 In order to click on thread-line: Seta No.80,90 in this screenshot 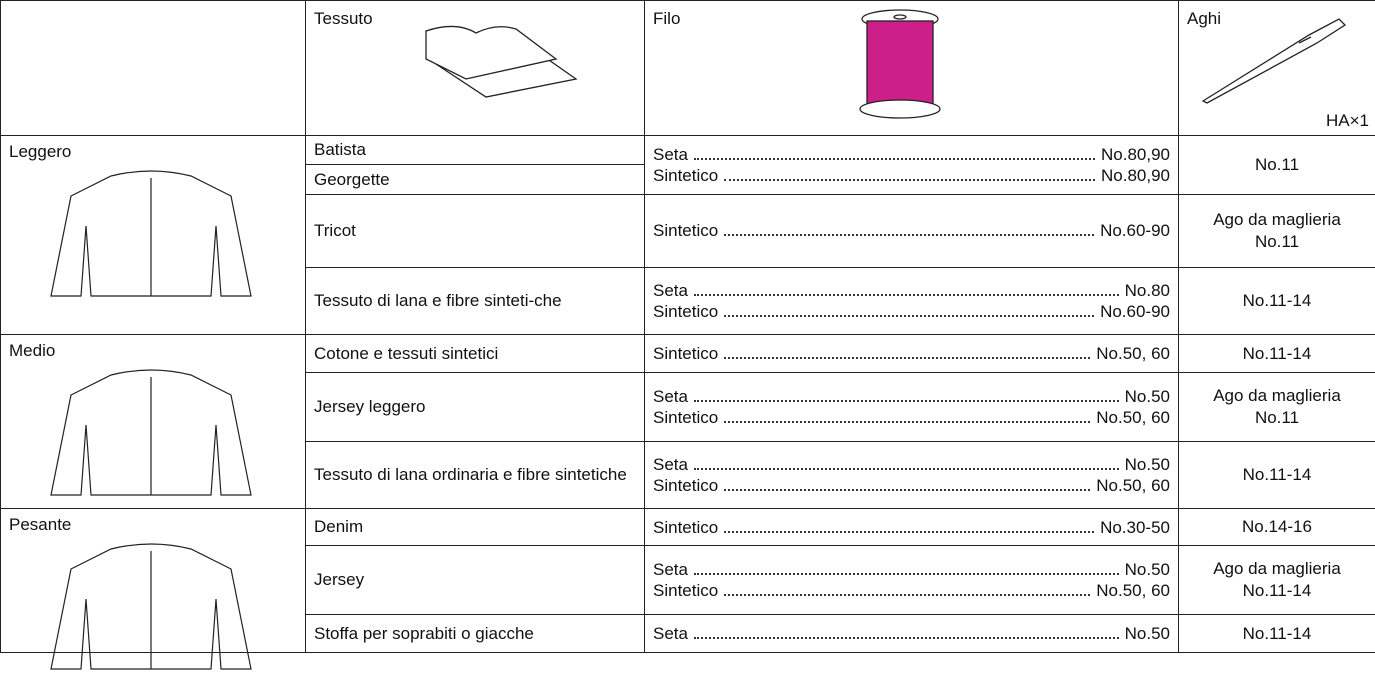, I will do `click(911, 154)`.